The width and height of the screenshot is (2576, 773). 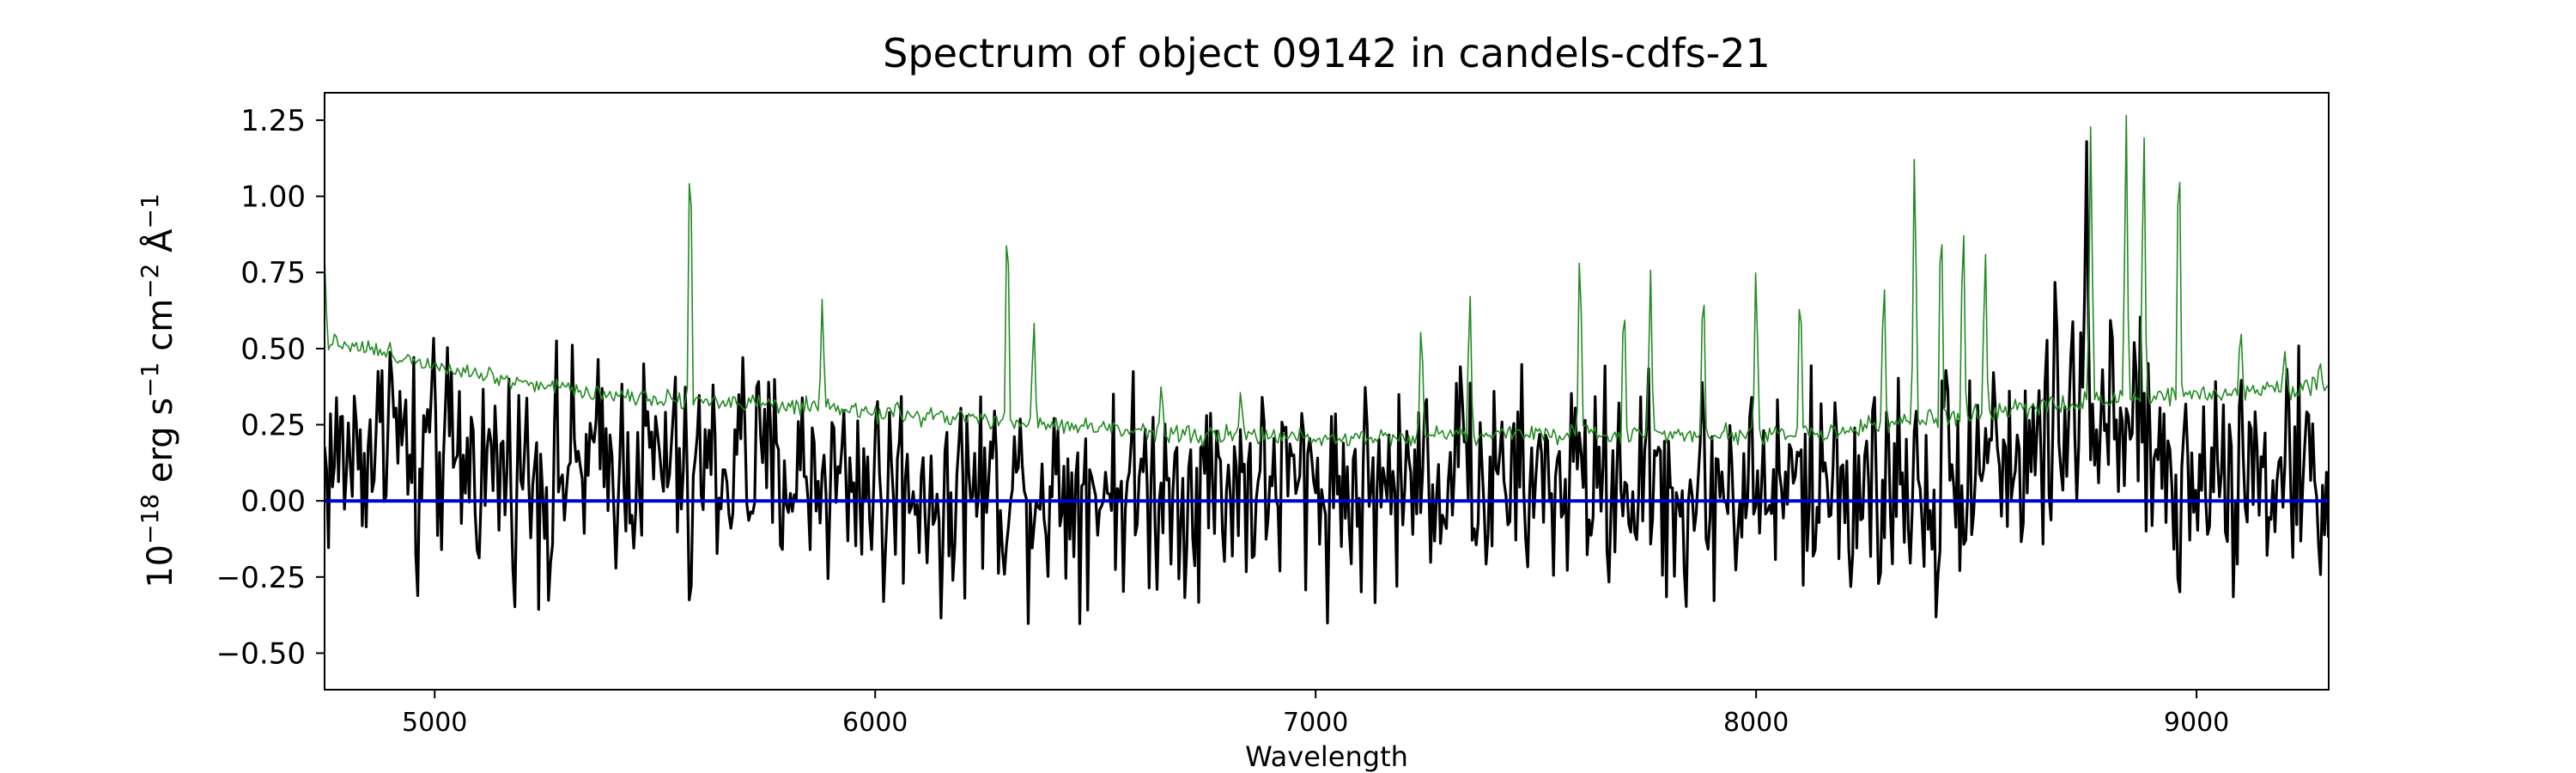 What do you see at coordinates (273, 426) in the screenshot?
I see `y-tick-label: 0.25` at bounding box center [273, 426].